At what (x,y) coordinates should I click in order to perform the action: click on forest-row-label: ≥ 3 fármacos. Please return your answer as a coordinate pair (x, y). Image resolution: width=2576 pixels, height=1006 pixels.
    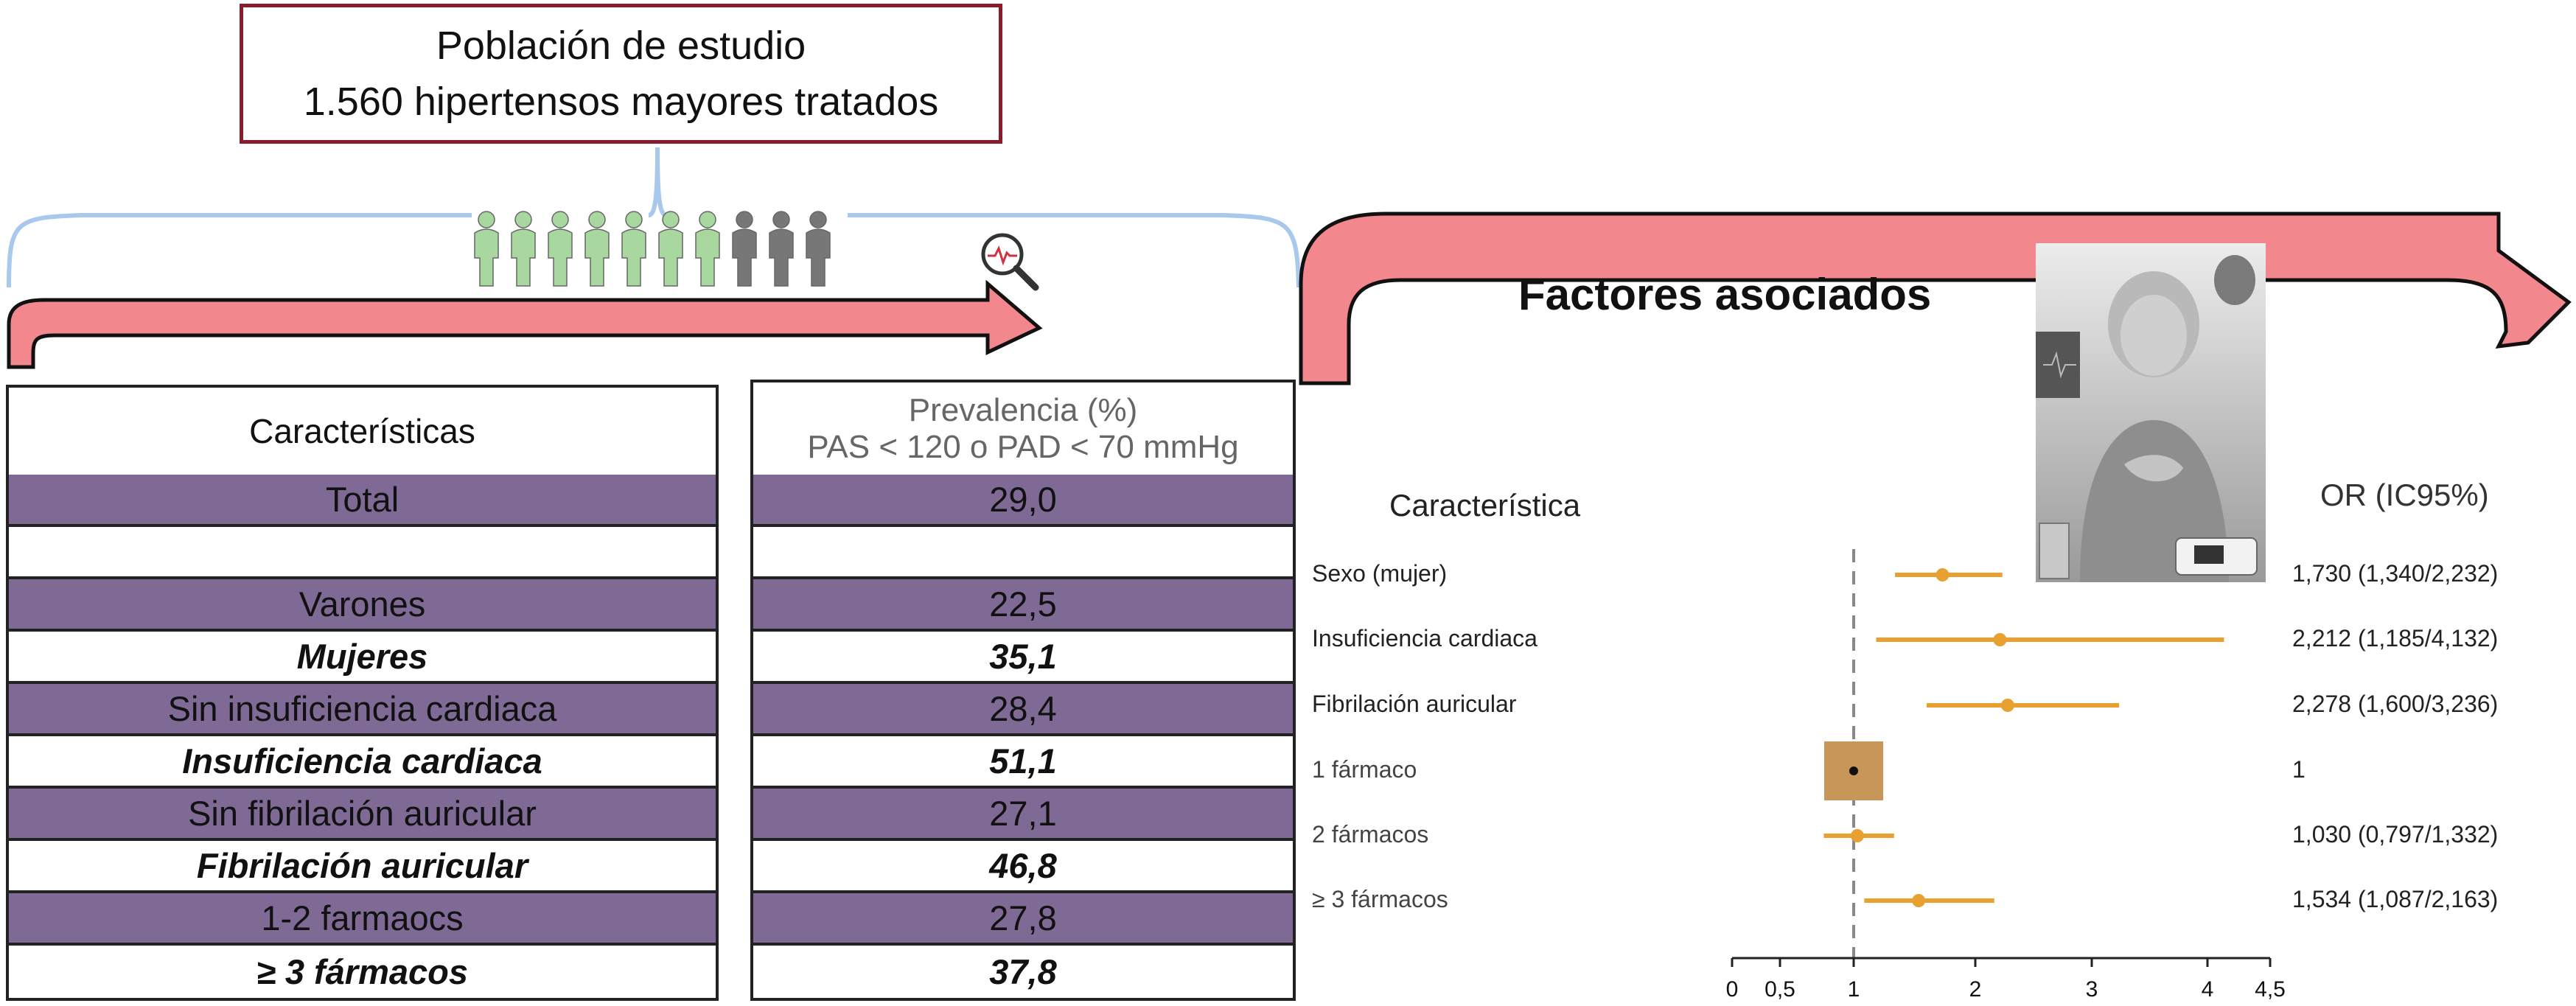
    Looking at the image, I should click on (1380, 899).